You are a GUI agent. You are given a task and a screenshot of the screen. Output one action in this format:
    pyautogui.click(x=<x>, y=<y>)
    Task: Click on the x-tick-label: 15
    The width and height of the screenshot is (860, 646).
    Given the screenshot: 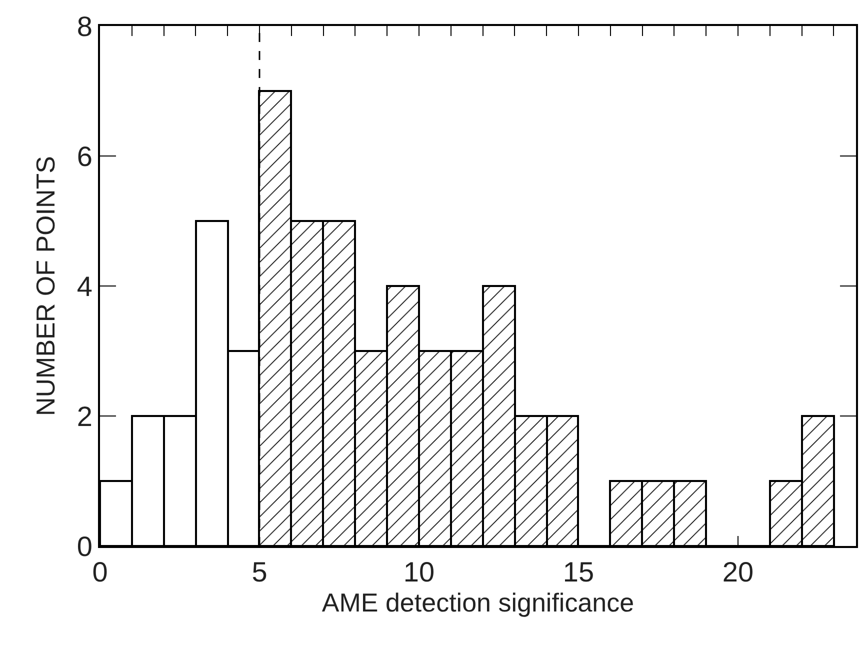 What is the action you would take?
    pyautogui.click(x=578, y=572)
    